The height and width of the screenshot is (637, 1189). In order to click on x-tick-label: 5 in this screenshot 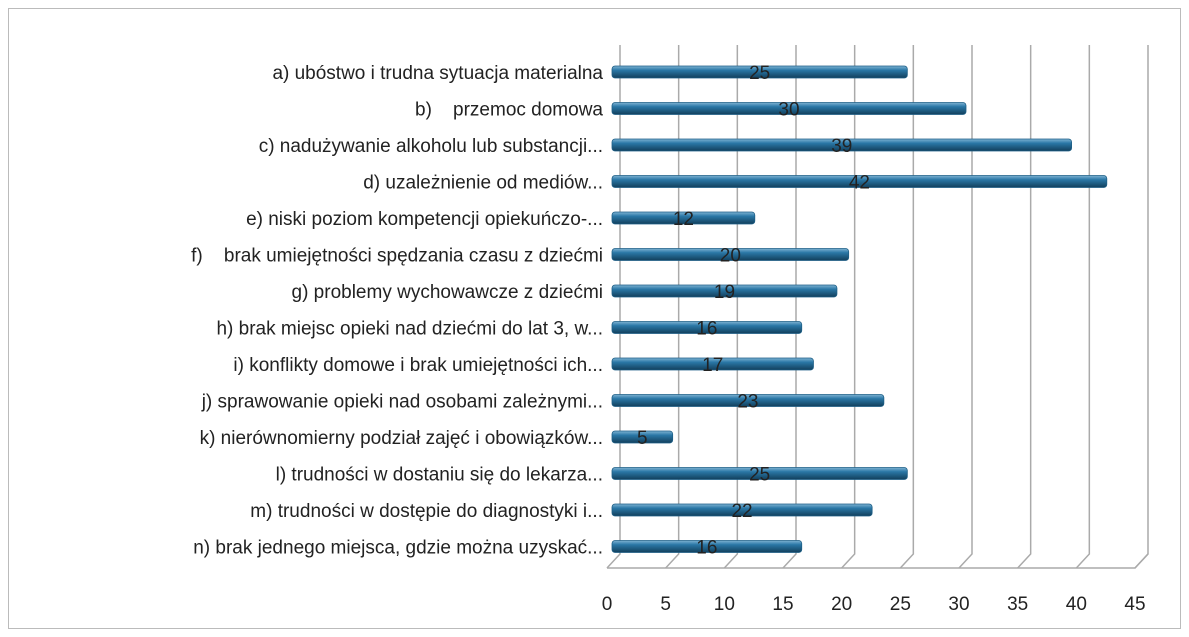, I will do `click(665, 604)`.